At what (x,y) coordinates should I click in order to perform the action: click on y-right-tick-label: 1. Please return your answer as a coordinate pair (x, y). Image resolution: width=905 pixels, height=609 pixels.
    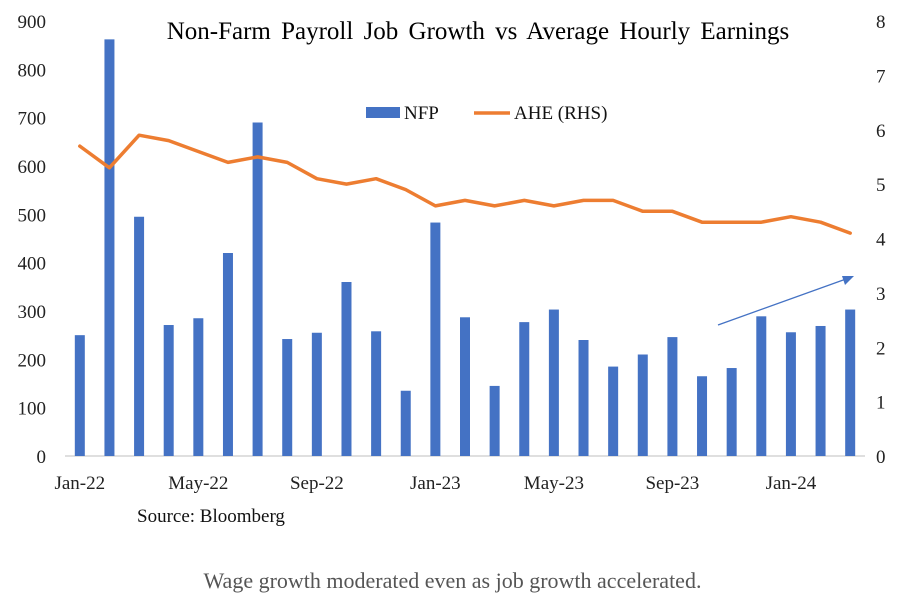
    Looking at the image, I should click on (881, 403).